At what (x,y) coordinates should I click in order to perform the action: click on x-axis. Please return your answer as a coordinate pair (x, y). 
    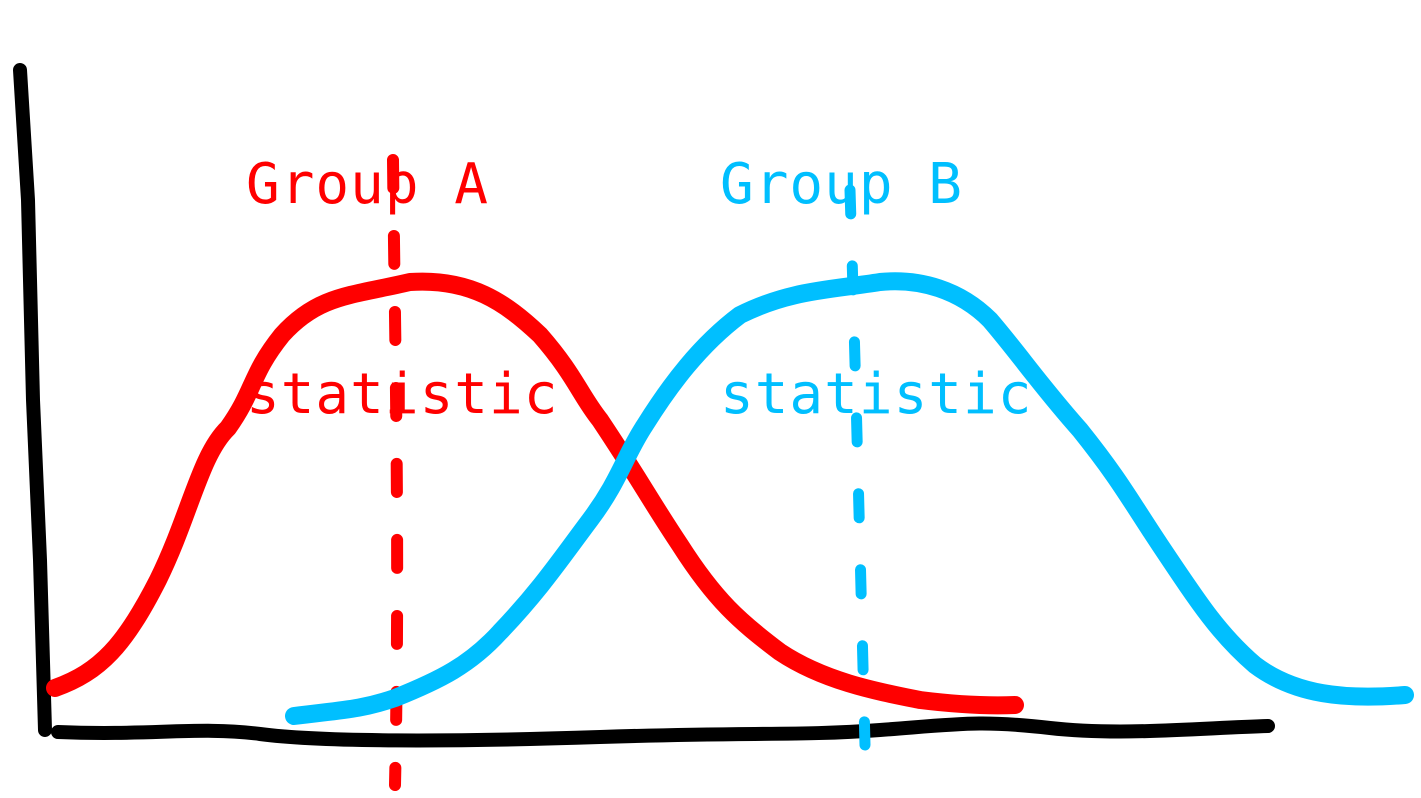
    Looking at the image, I should click on (663, 732).